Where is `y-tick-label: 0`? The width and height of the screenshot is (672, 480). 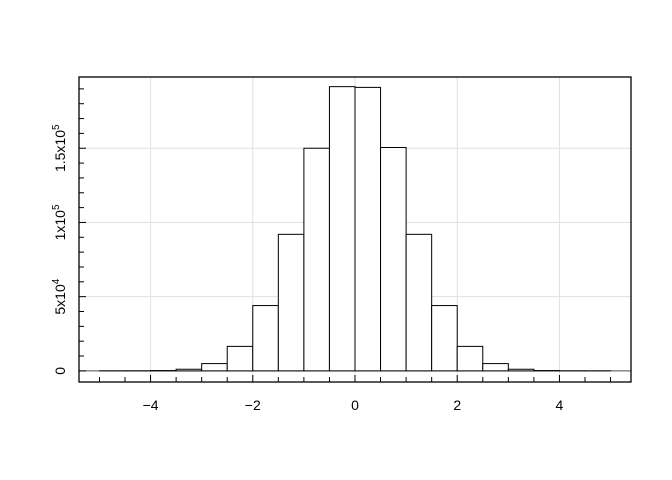
y-tick-label: 0 is located at coordinates (60, 371).